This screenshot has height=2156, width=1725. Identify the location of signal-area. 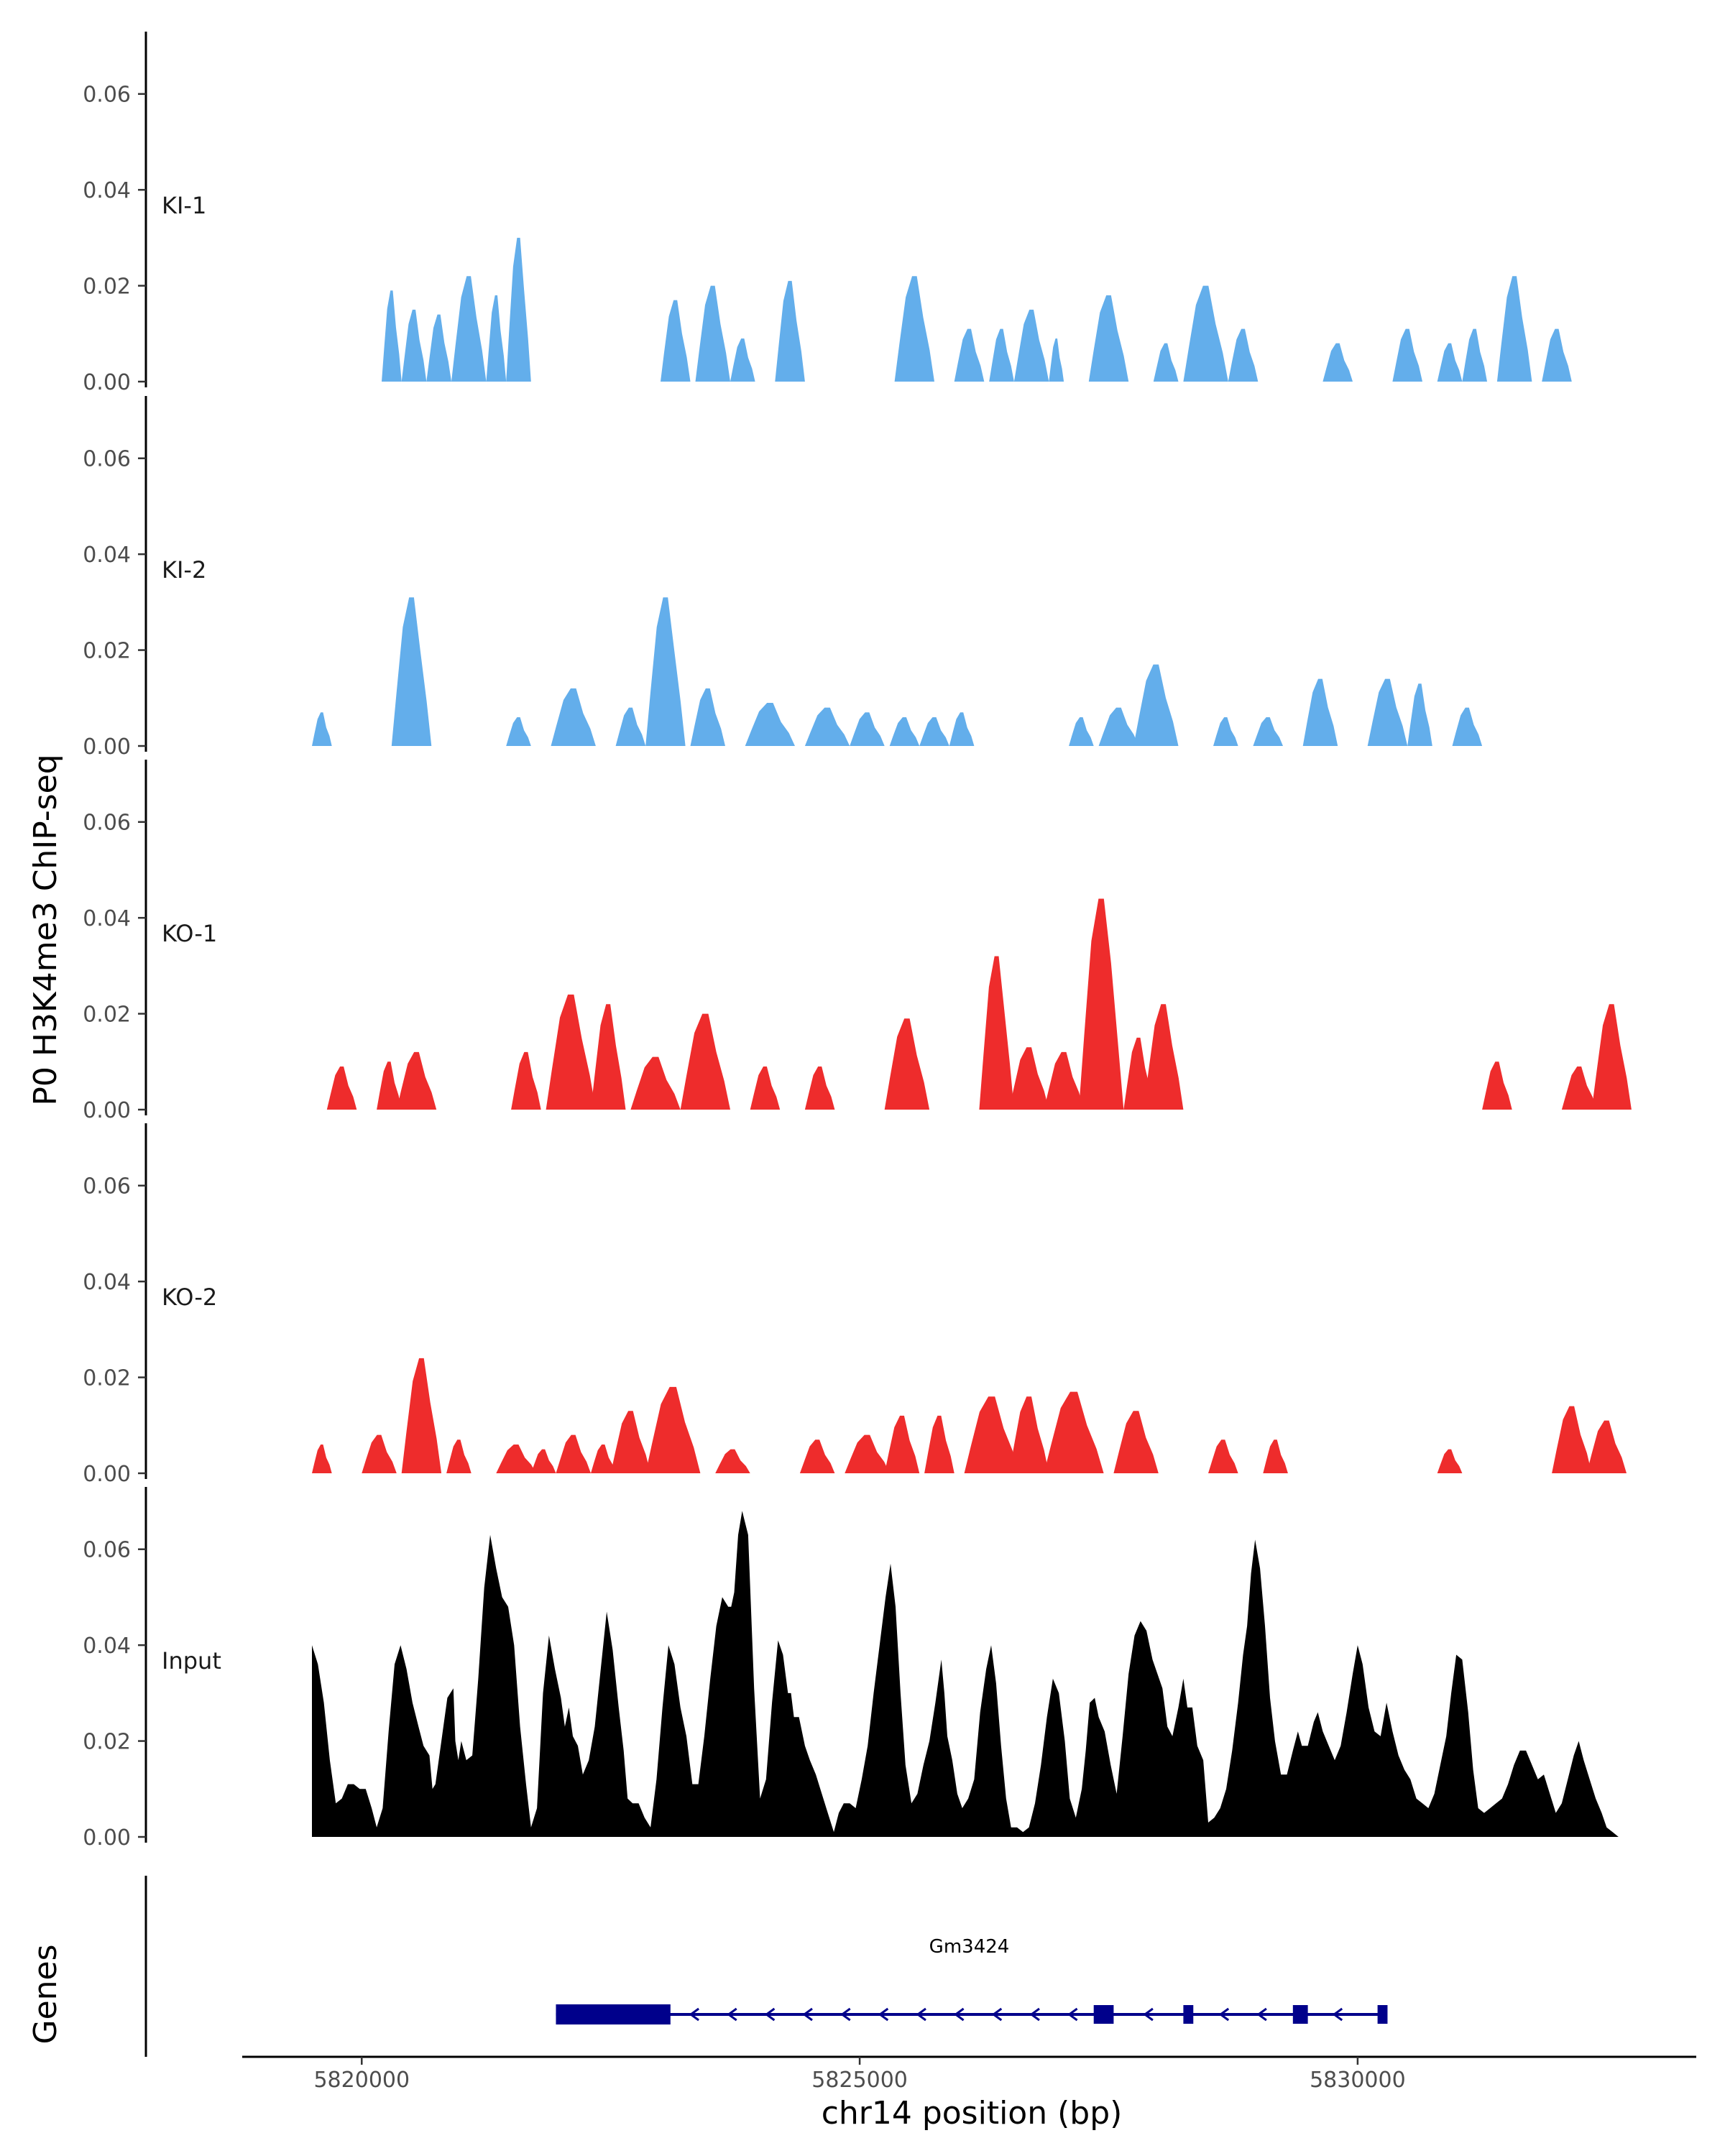
(965, 1674).